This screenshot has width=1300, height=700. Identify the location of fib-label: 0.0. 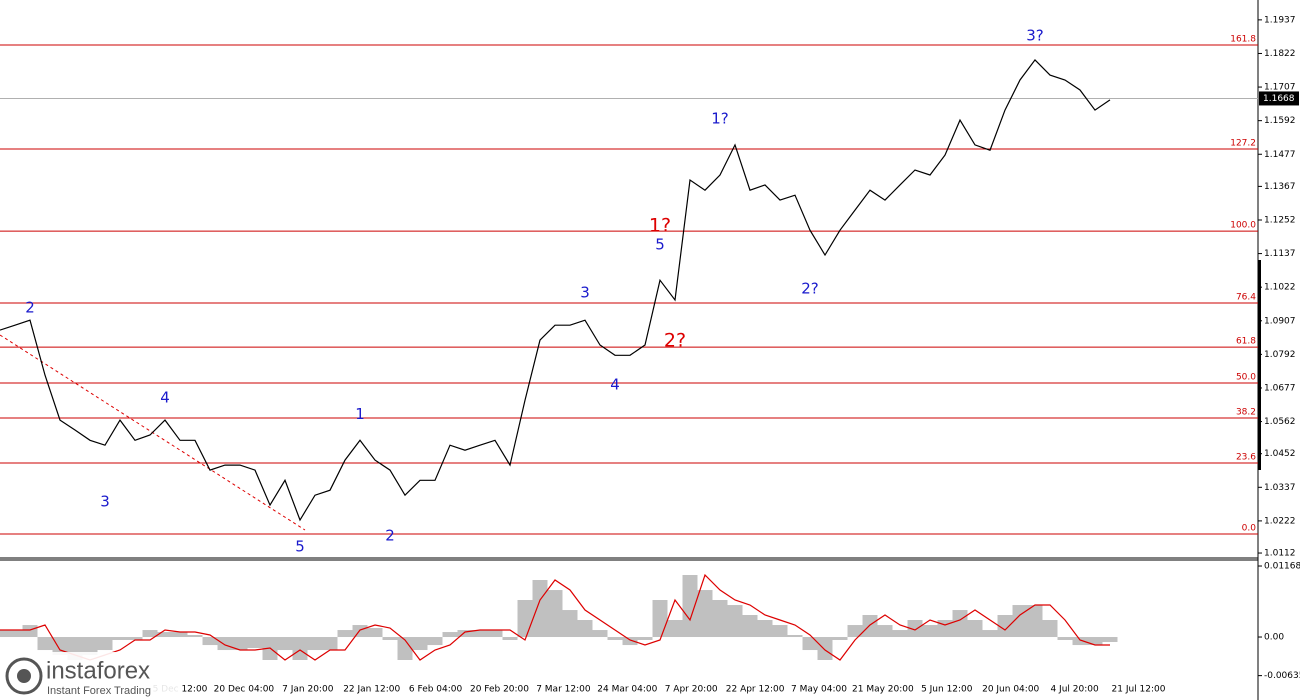
(1249, 529).